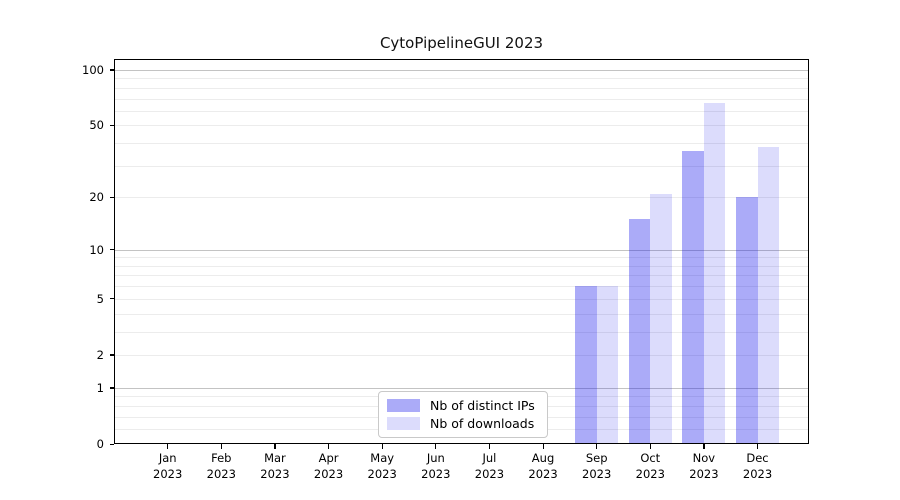 The width and height of the screenshot is (900, 500). What do you see at coordinates (96, 249) in the screenshot?
I see `y-tick-label: 10` at bounding box center [96, 249].